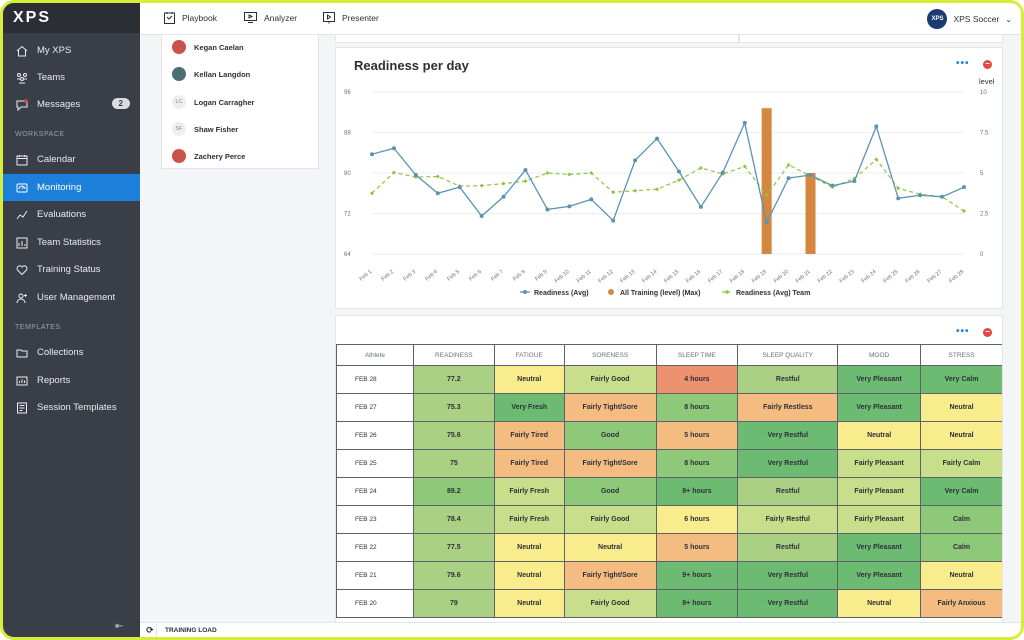 Image resolution: width=1024 pixels, height=640 pixels. I want to click on list-item: Kellan Langdon, so click(211, 74).